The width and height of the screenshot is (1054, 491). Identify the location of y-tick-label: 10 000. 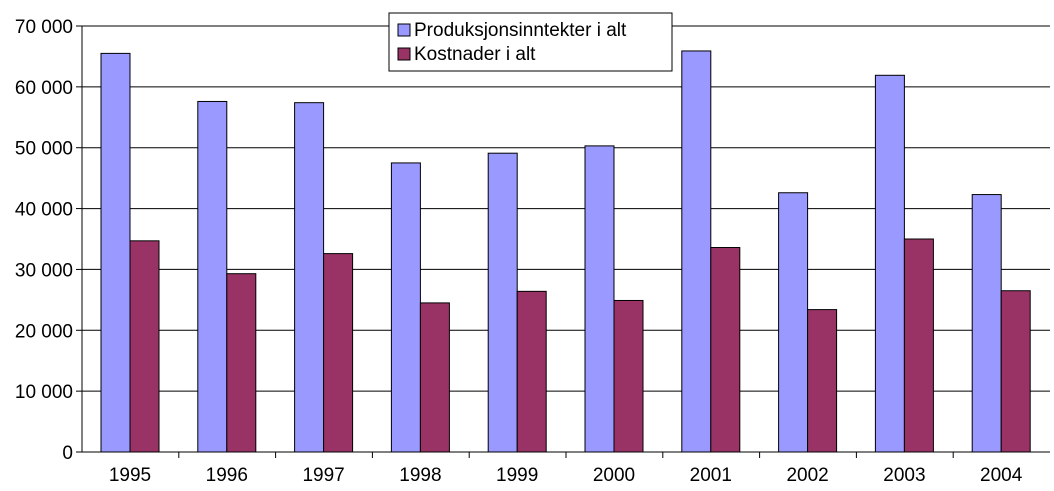
(44, 392).